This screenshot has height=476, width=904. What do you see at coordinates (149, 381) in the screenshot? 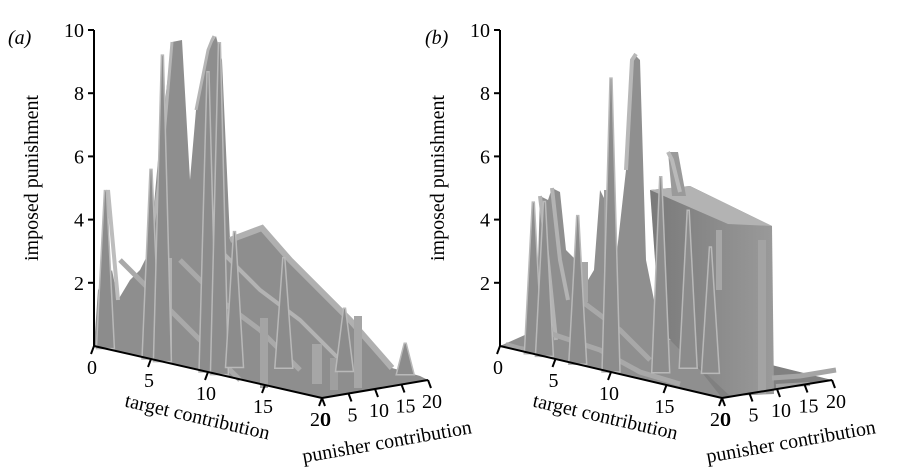
I see `panel-a-x-tick-label-1: 5` at bounding box center [149, 381].